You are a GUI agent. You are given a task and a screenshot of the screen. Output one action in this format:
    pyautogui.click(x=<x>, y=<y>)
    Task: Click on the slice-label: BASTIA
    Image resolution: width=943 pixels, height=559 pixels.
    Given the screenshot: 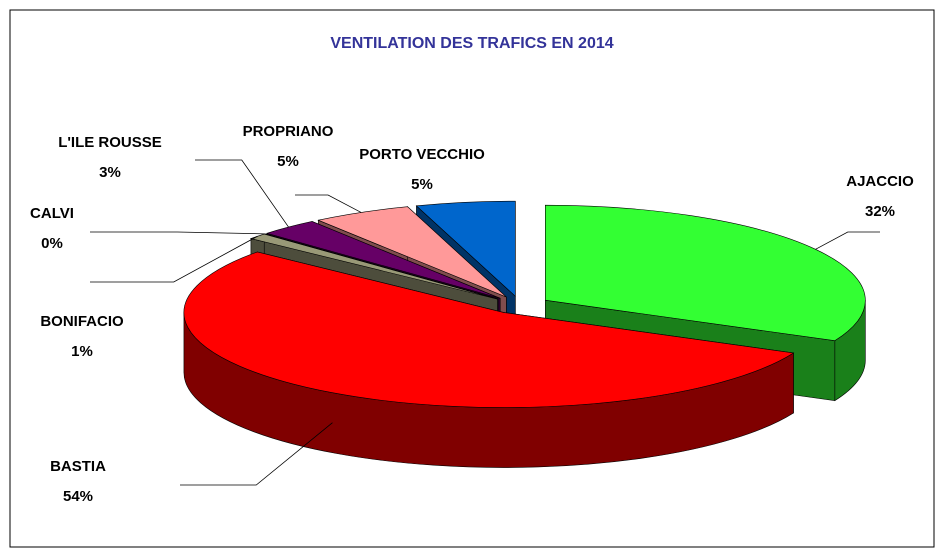 What is the action you would take?
    pyautogui.click(x=78, y=466)
    